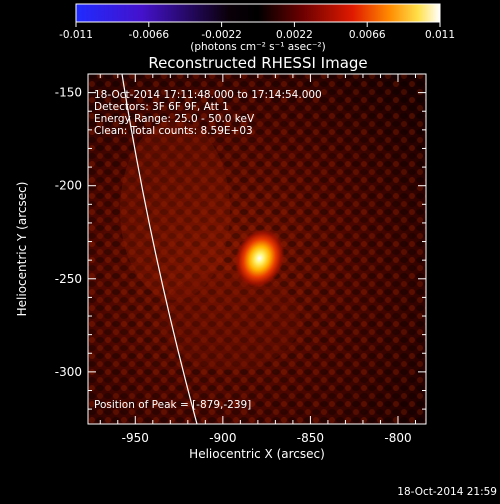 This screenshot has width=500, height=504. Describe the element at coordinates (208, 95) in the screenshot. I see `info-time-range: 18-Oct-2014 17:11:48.000 to 17:14:54.000` at that location.